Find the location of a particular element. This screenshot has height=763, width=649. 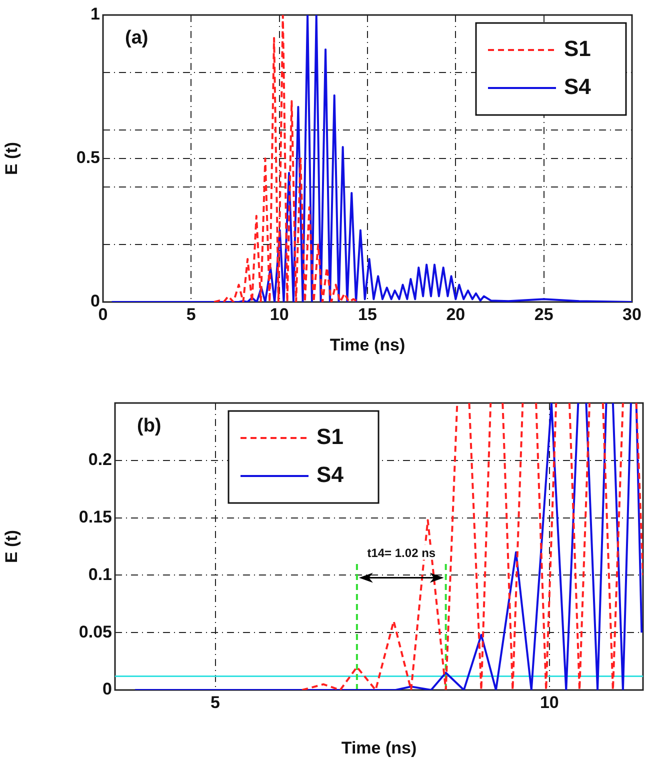

annotation: t14= 1.02 ns is located at coordinates (401, 553).